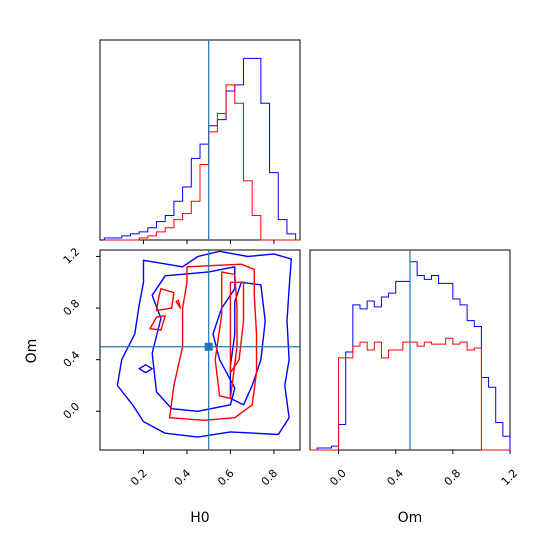 This screenshot has width=550, height=550. I want to click on x-axis-label-om: Om, so click(410, 518).